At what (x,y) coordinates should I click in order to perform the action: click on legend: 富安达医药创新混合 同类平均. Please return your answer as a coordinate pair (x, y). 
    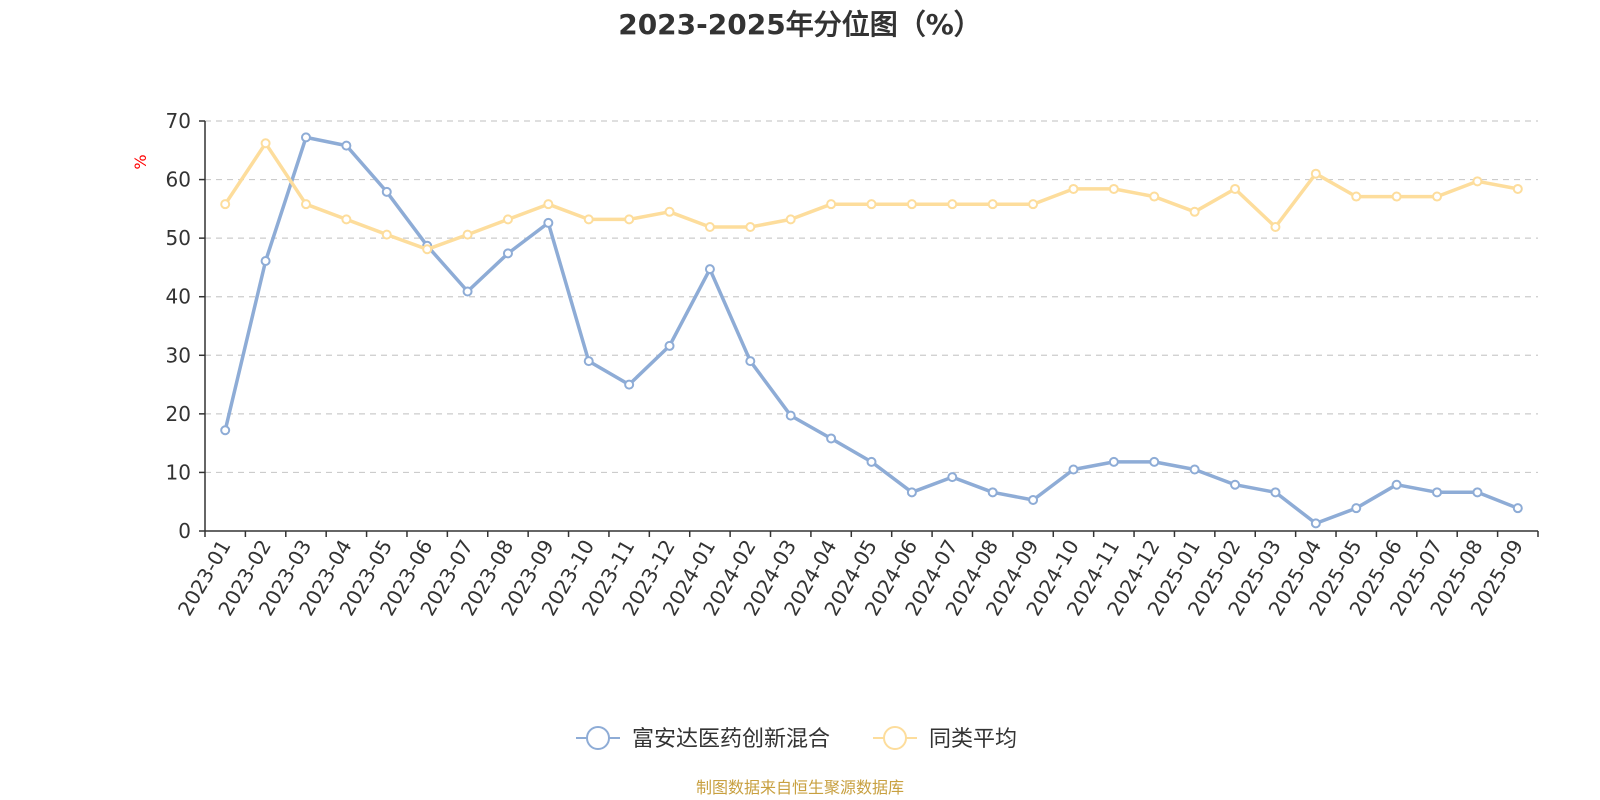
    Looking at the image, I should click on (796, 739).